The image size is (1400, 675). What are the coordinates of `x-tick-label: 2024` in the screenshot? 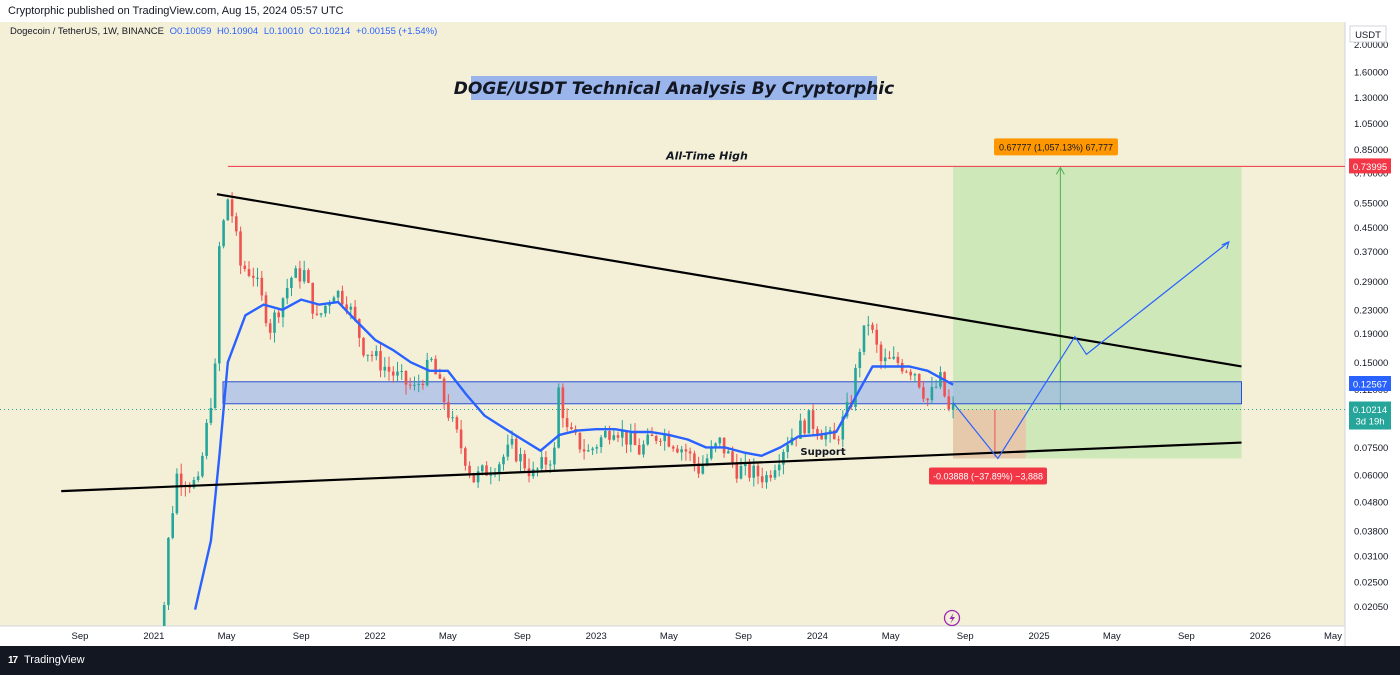 It's located at (817, 636).